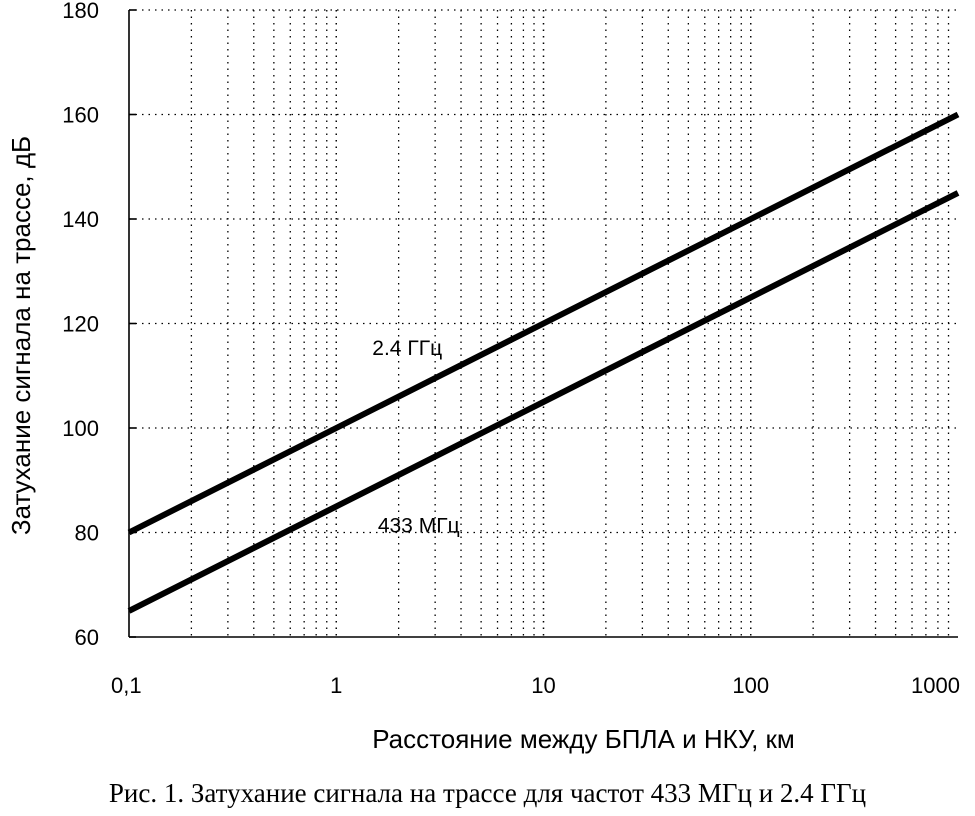 This screenshot has height=816, width=975. What do you see at coordinates (80, 11) in the screenshot?
I see `y-tick-label: 180` at bounding box center [80, 11].